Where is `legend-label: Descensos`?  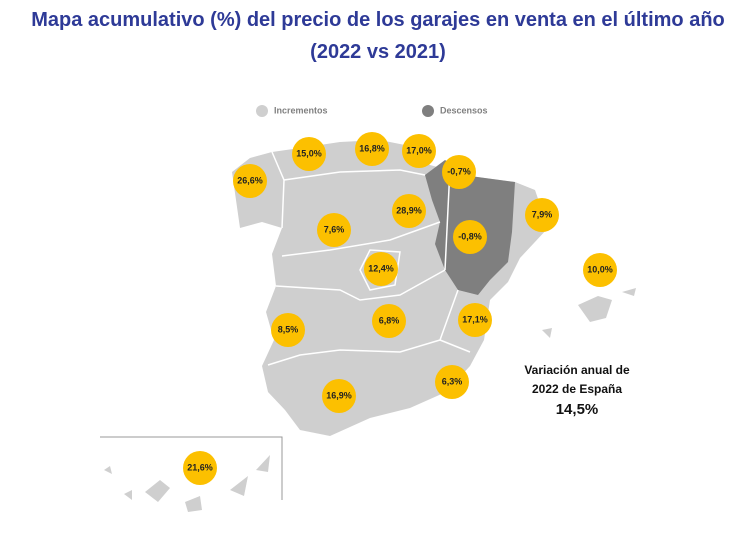 legend-label: Descensos is located at coordinates (464, 110).